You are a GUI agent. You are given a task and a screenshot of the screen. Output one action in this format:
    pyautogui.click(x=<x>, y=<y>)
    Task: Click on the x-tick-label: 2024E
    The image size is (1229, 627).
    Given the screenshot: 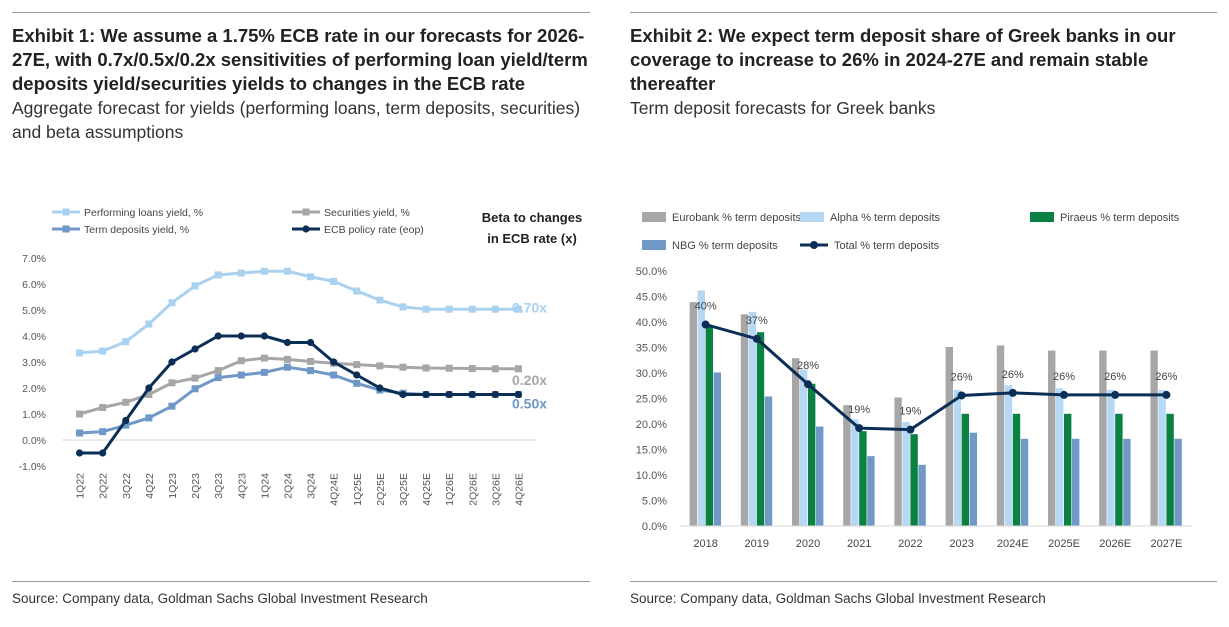 What is the action you would take?
    pyautogui.click(x=1013, y=544)
    